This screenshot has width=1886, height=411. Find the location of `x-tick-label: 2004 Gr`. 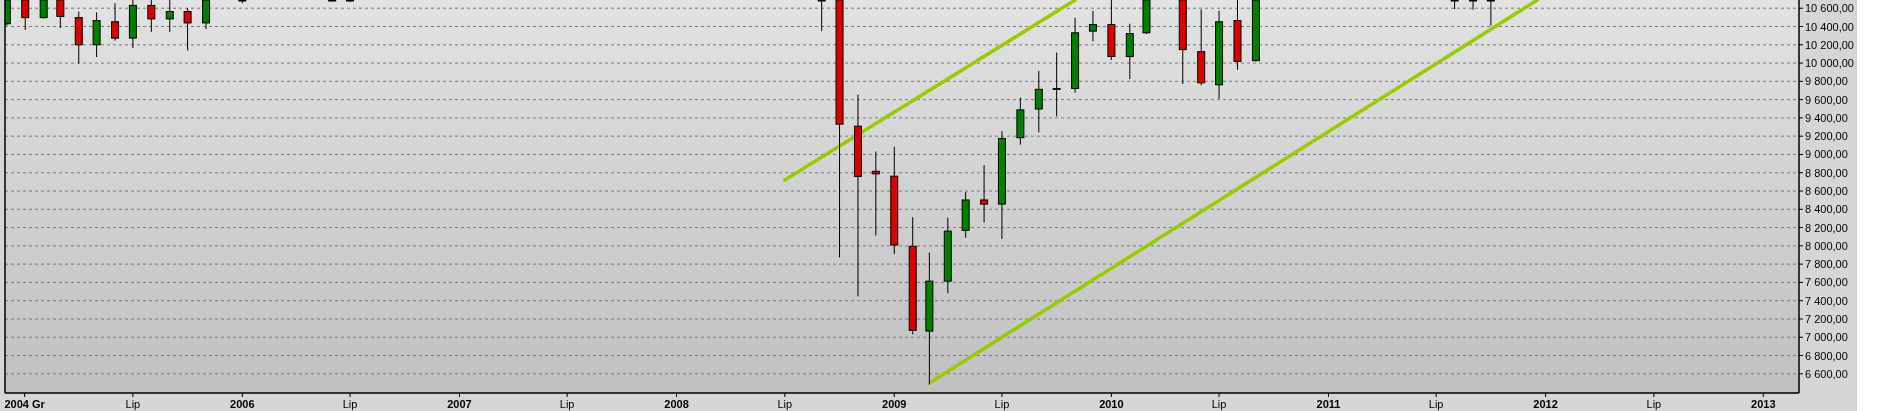

x-tick-label: 2004 Gr is located at coordinates (25, 404).